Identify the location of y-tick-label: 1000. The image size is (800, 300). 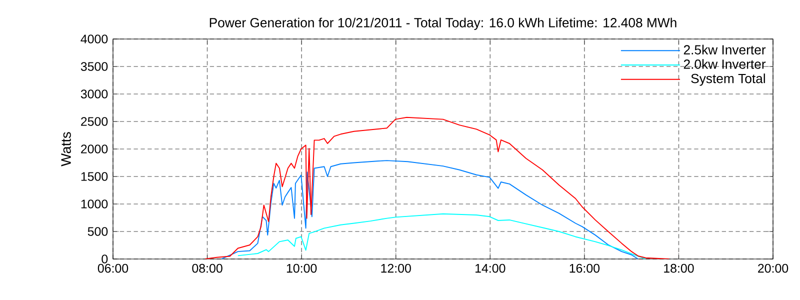
(94, 204).